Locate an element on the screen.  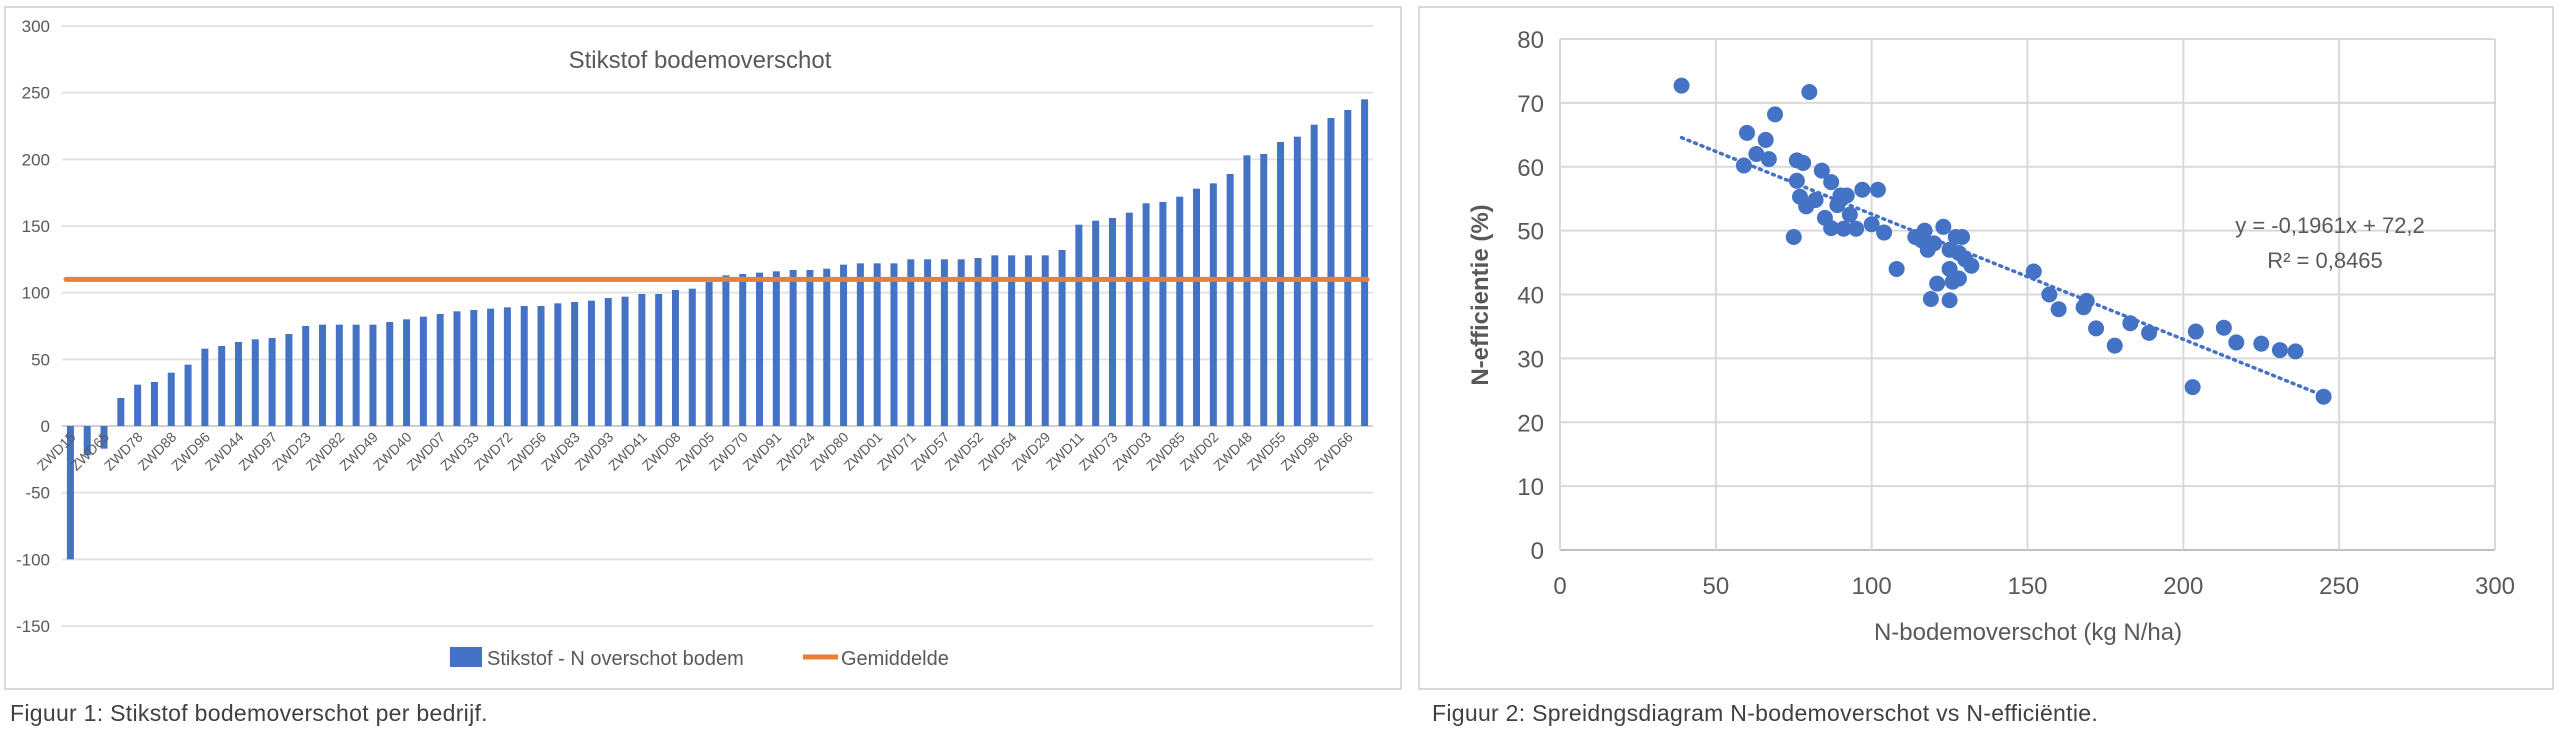
x-tick-label: 250 is located at coordinates (2339, 586).